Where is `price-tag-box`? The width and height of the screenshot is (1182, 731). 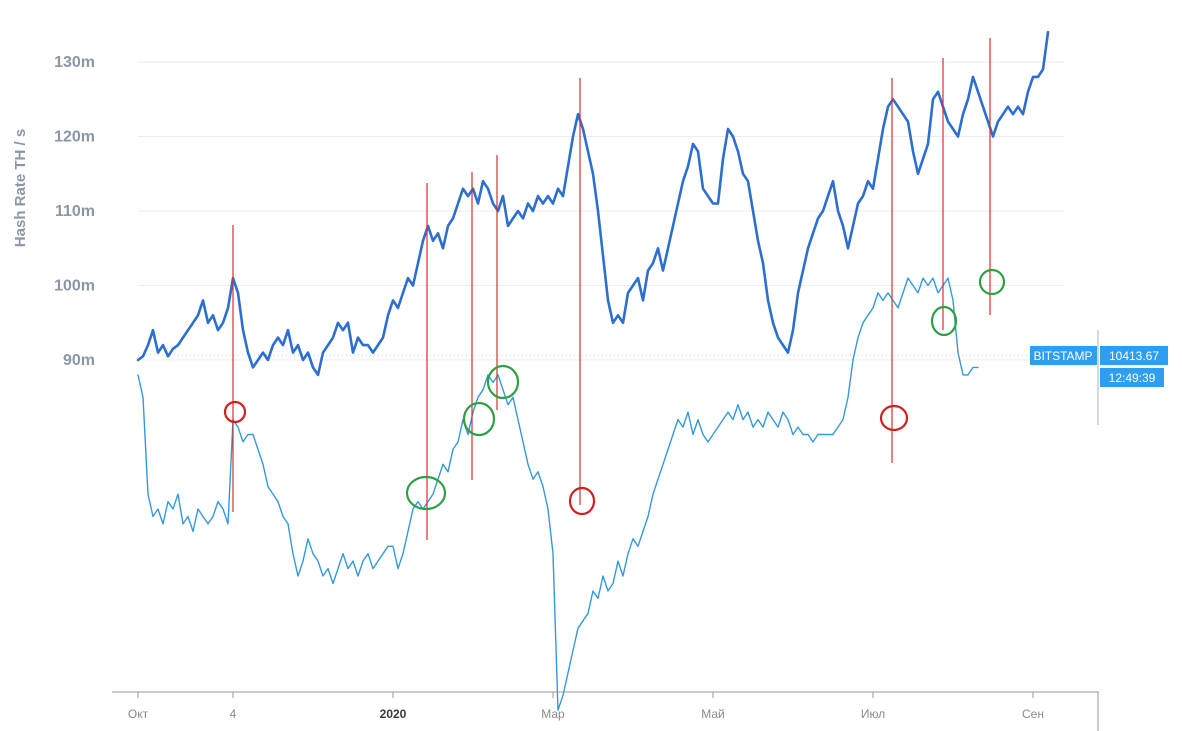 price-tag-box is located at coordinates (1134, 355).